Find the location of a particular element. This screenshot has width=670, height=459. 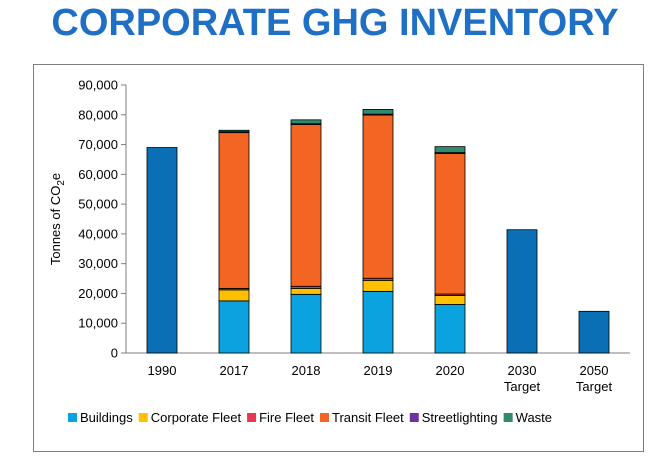

legend-label: Streetlighting is located at coordinates (460, 417).